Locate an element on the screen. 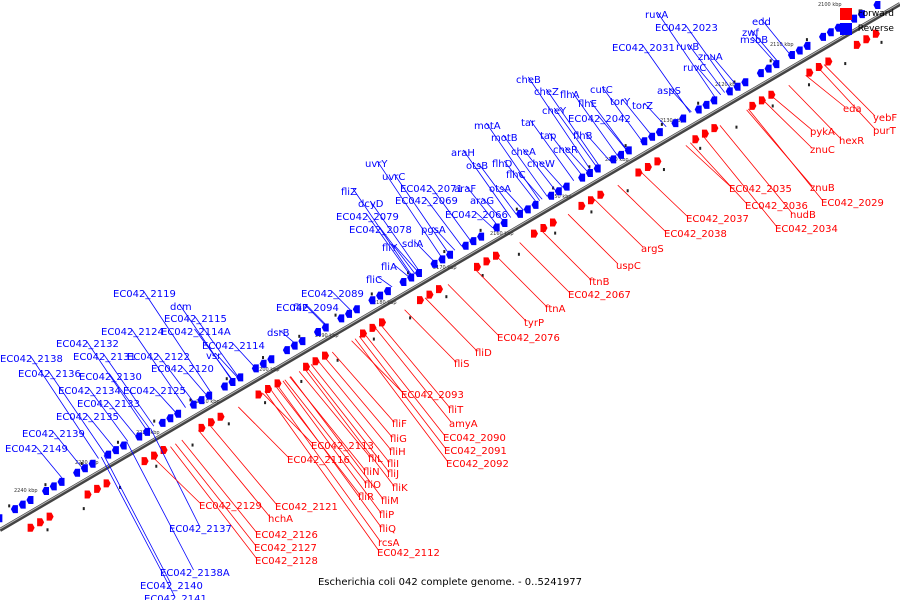  reverse-gene-label-dcyd: dcyD is located at coordinates (371, 204).